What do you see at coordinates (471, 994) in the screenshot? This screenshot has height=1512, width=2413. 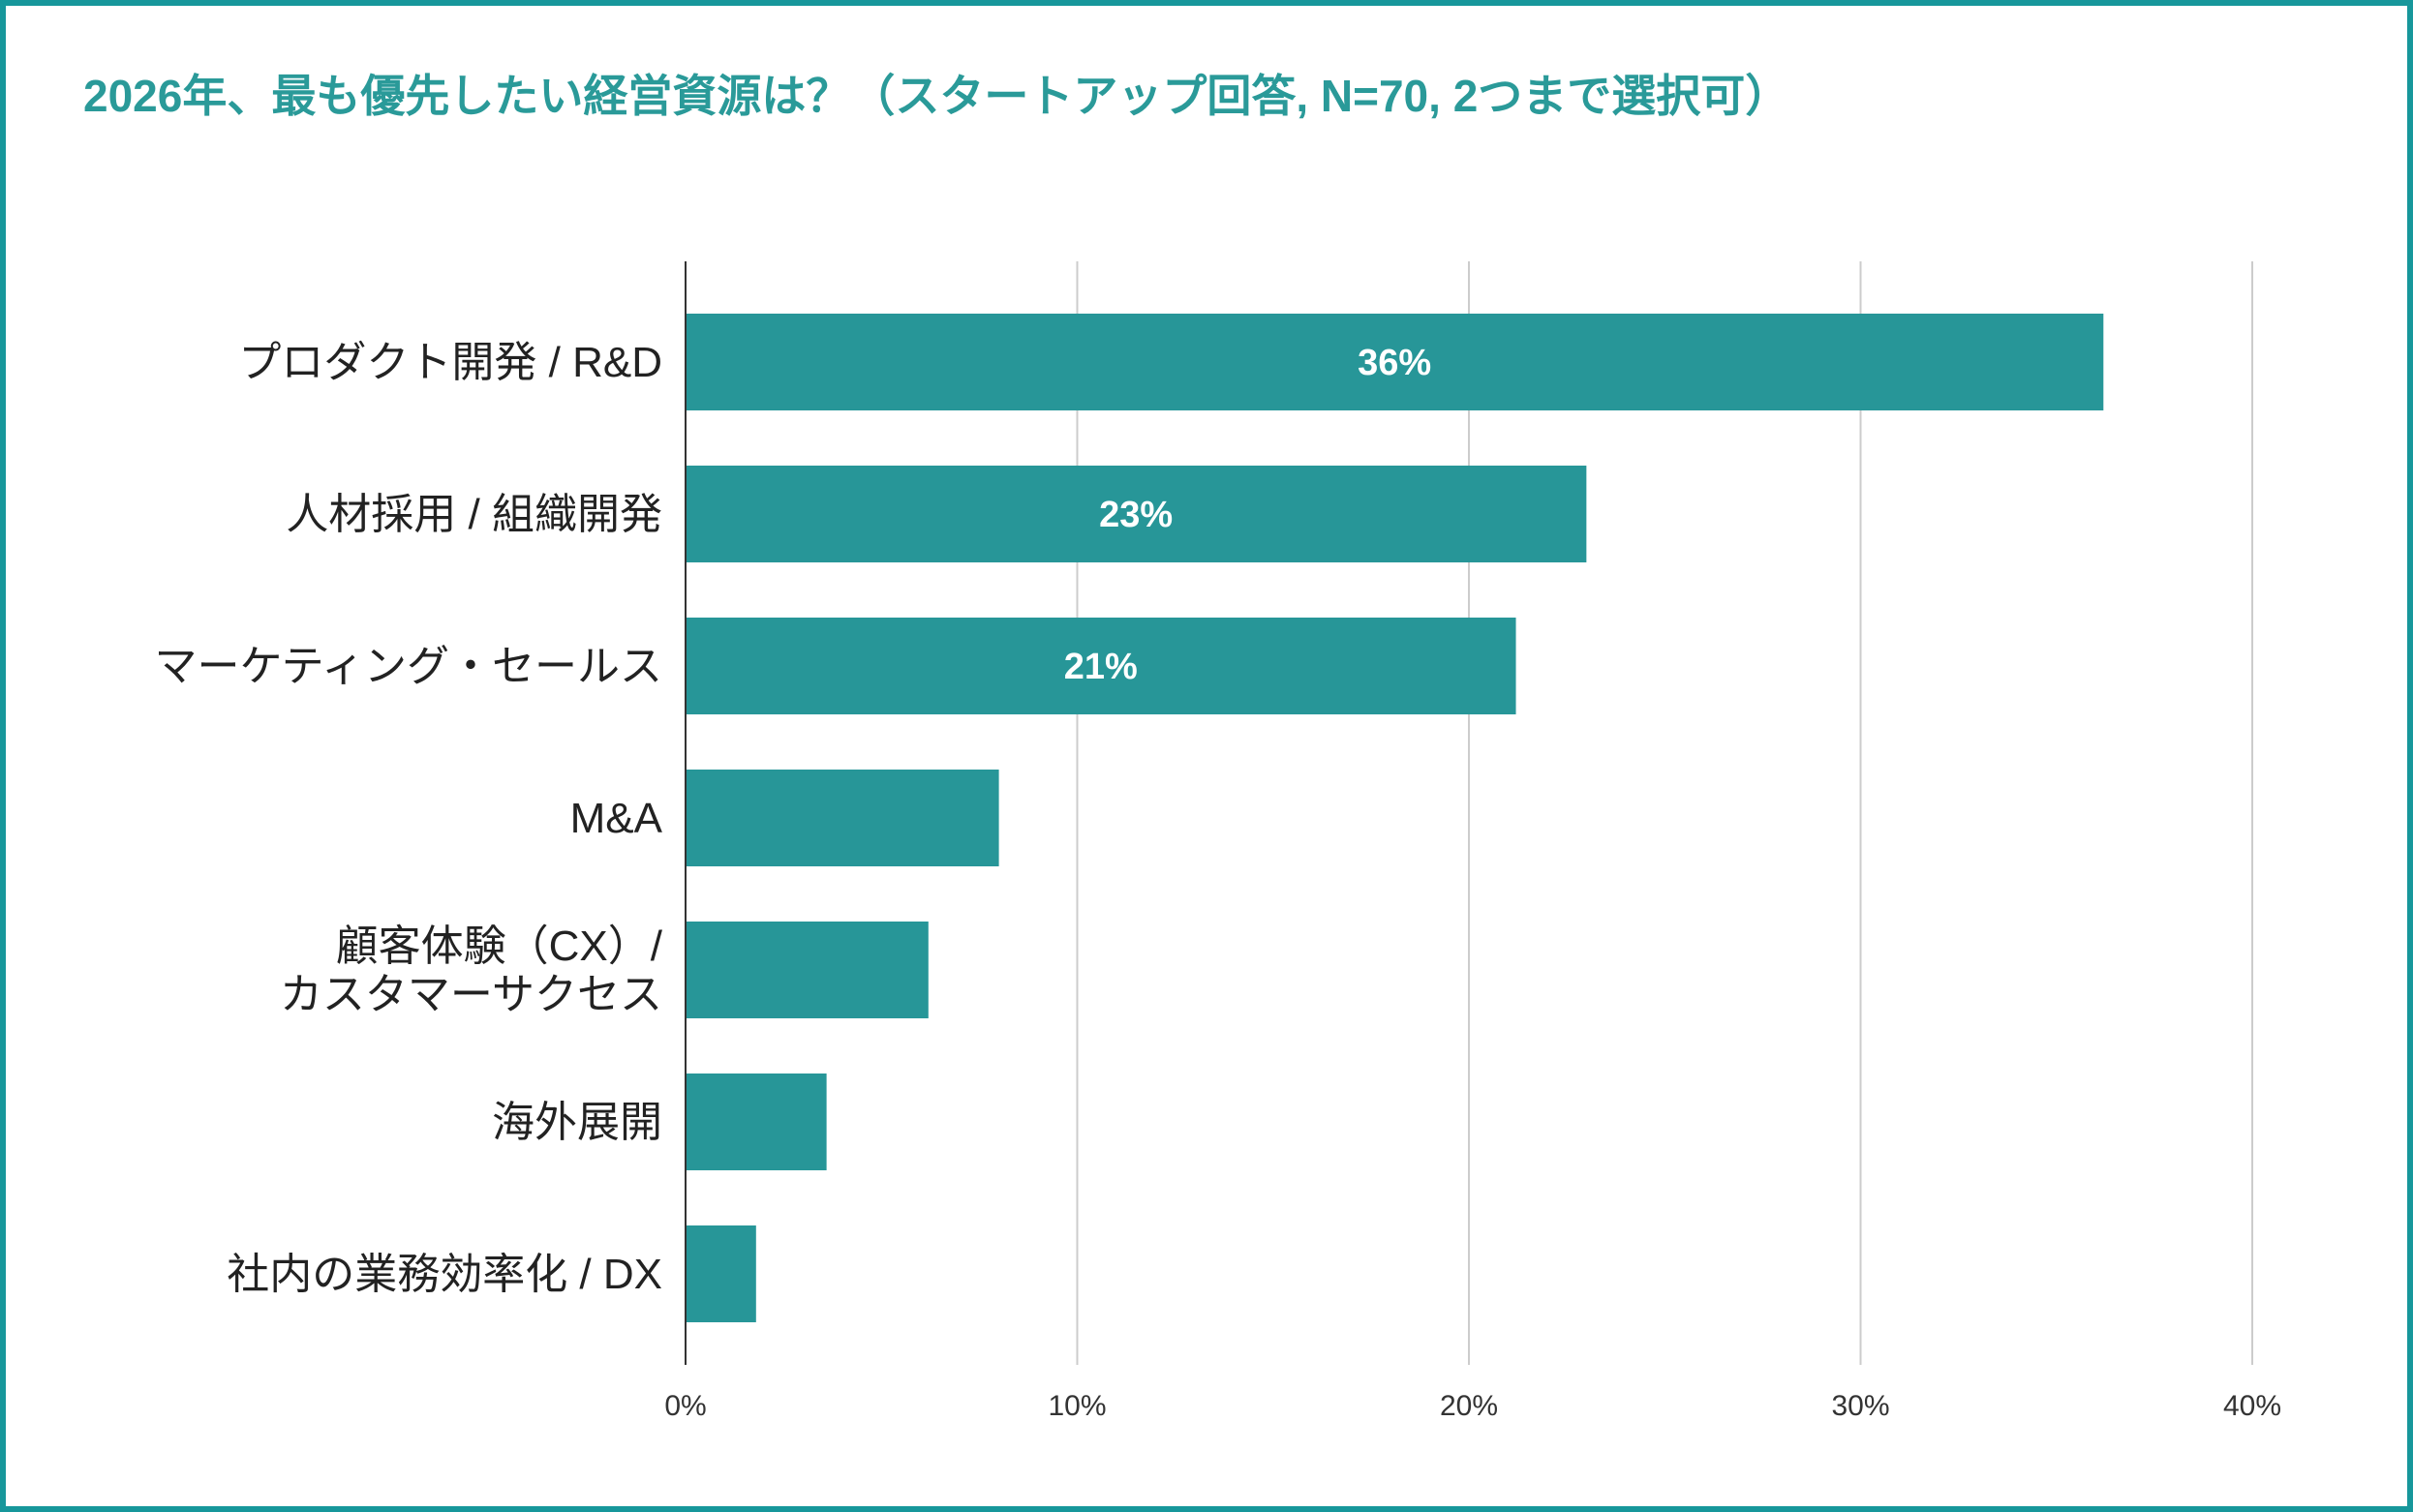 I see `category-label-line: カスタマーサクセス` at bounding box center [471, 994].